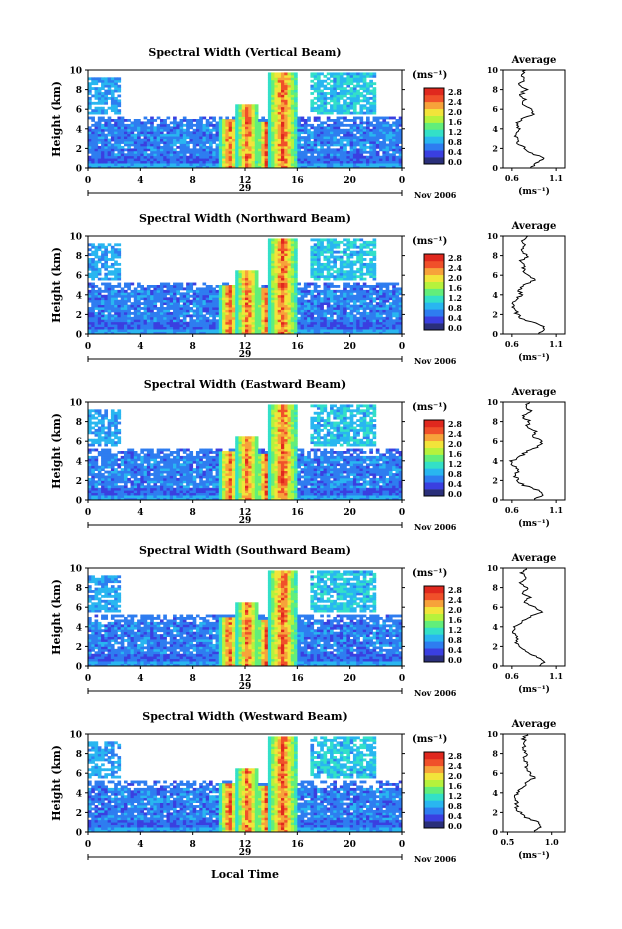 The height and width of the screenshot is (929, 622). What do you see at coordinates (429, 241) in the screenshot?
I see `colorbar-unit: (ms⁻¹)` at bounding box center [429, 241].